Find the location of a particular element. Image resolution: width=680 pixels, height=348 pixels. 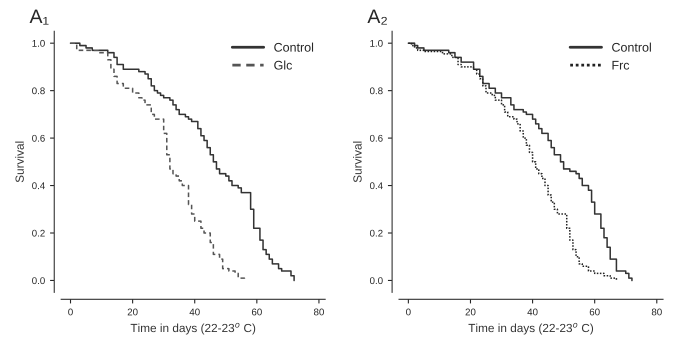

chart-title: A₂ is located at coordinates (377, 17).